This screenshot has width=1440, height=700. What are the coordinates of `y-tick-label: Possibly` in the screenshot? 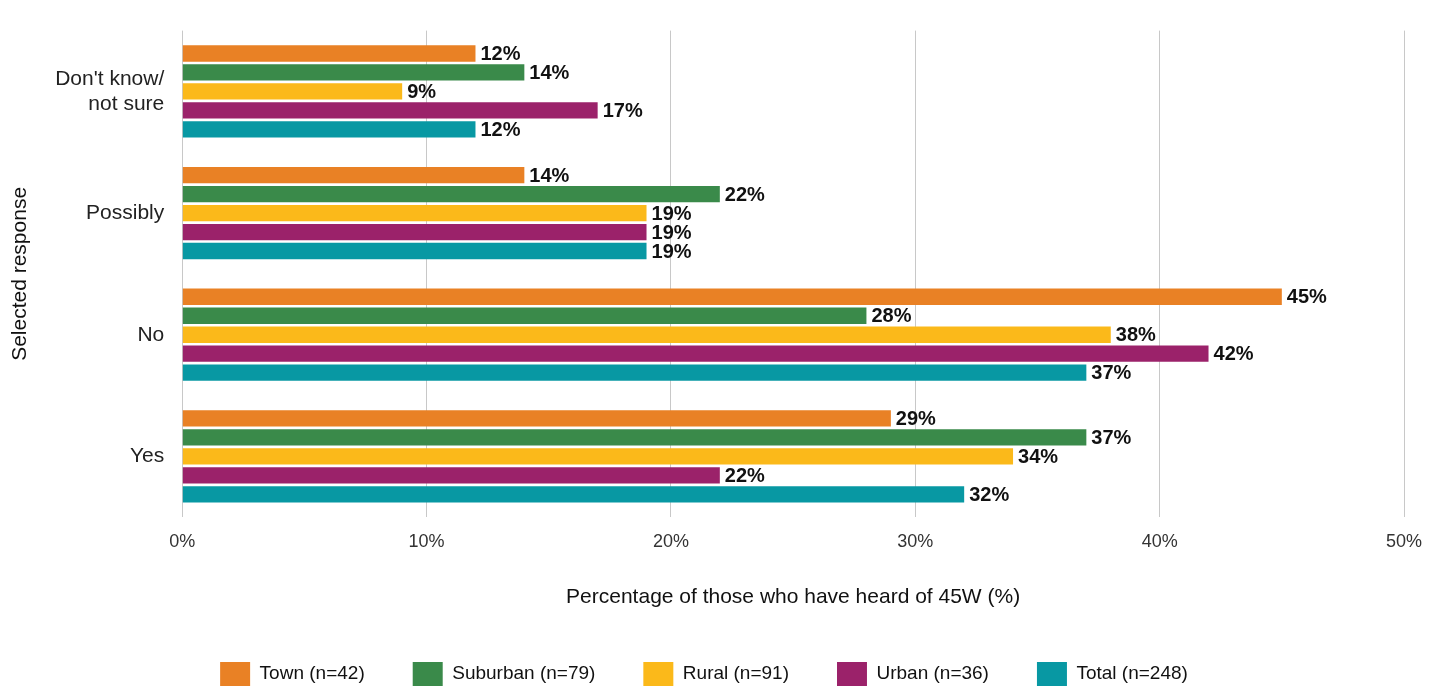 It's located at (125, 211).